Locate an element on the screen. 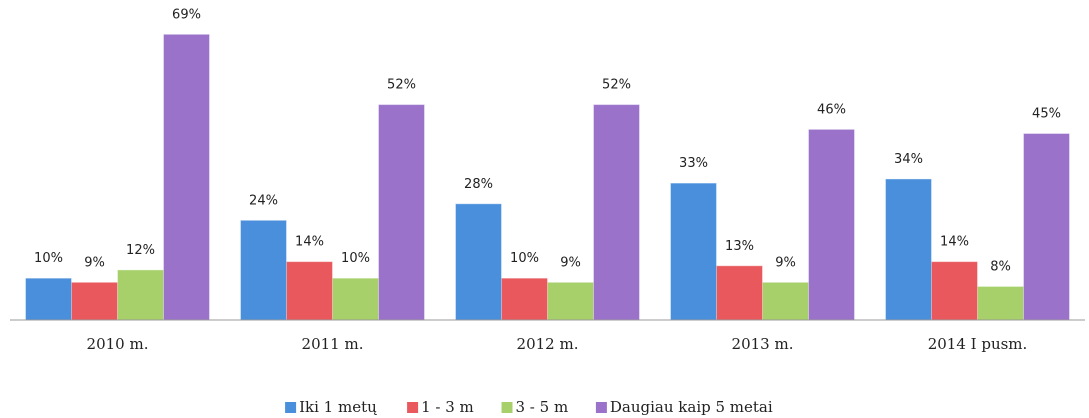 This screenshot has width=1089, height=418. legend-label: 3 - 5 m is located at coordinates (542, 407).